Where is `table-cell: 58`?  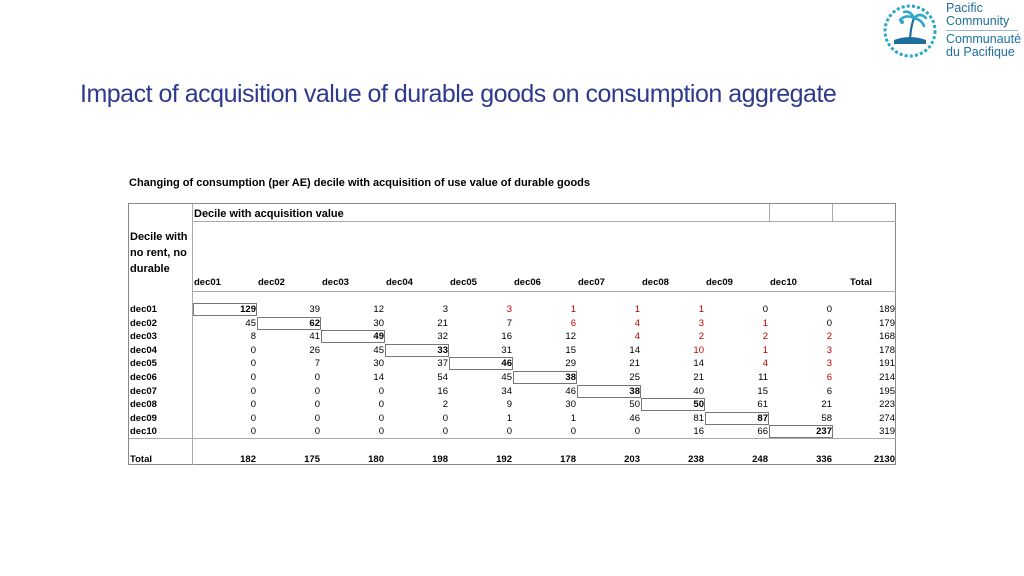 table-cell: 58 is located at coordinates (826, 418).